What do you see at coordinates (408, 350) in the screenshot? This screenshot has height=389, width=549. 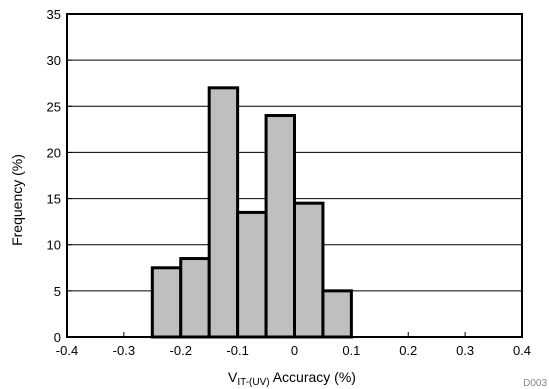 I see `x-tick-label-6: 0.2` at bounding box center [408, 350].